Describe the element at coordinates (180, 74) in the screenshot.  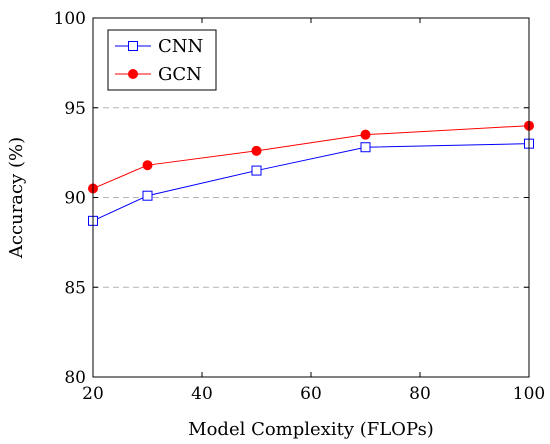
I see `legend-label: GCN` at that location.